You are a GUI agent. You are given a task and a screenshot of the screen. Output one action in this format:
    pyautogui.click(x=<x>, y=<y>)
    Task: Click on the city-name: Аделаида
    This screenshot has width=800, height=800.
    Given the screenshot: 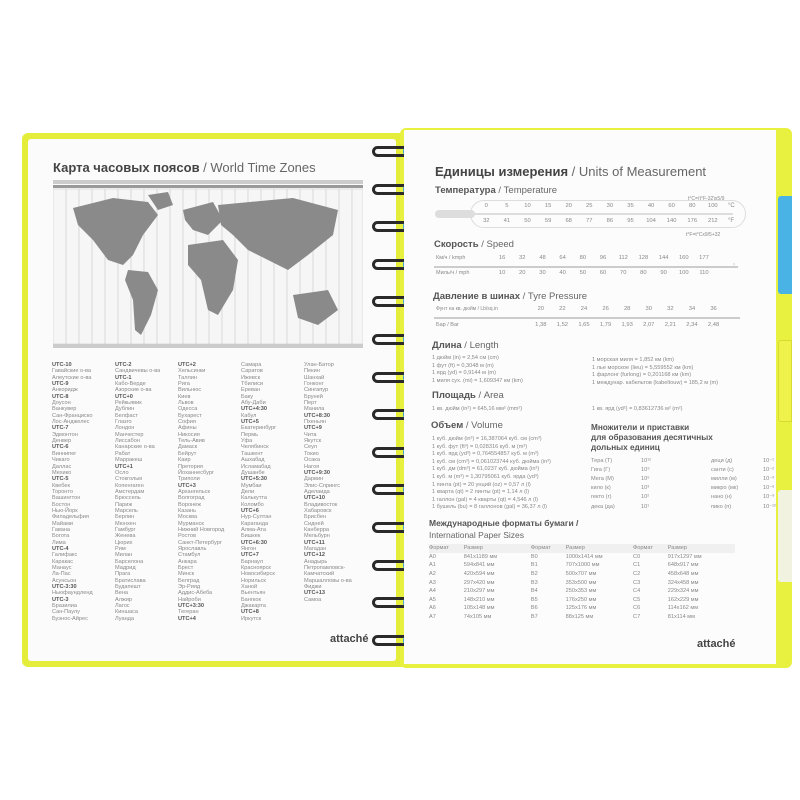 What is the action you would take?
    pyautogui.click(x=317, y=491)
    